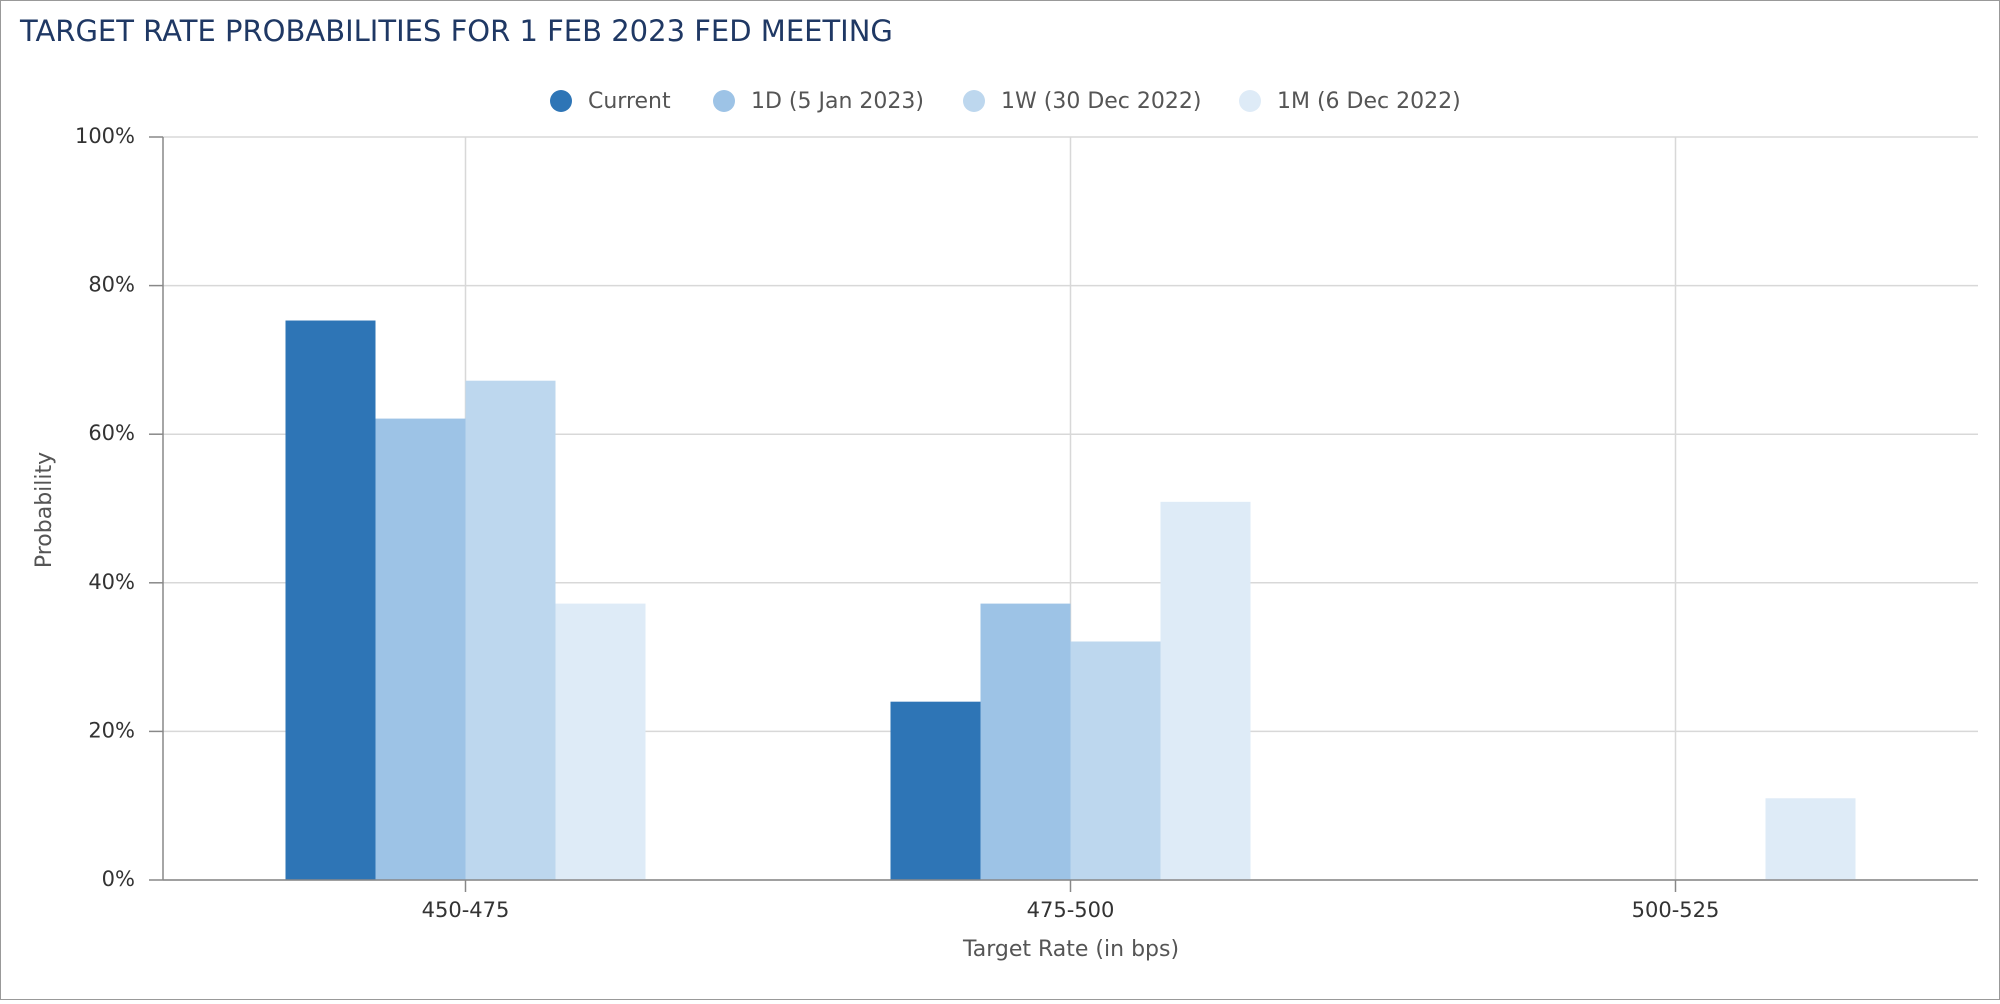  I want to click on legend-label: 1D (5 Jan 2023), so click(837, 101).